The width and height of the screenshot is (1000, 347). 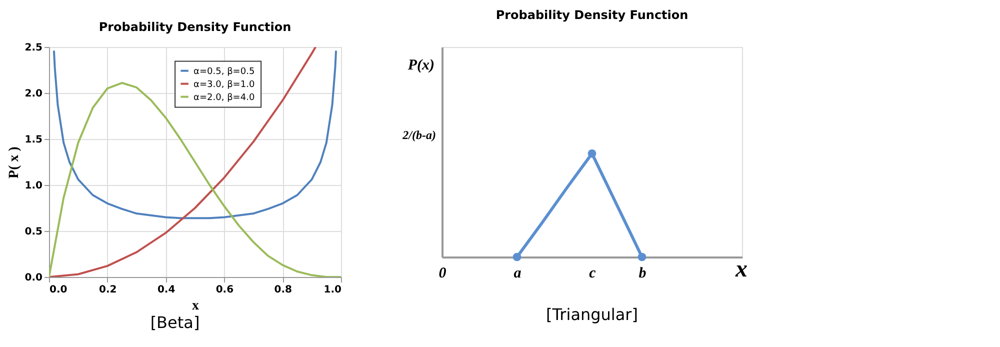 I want to click on x-tick-label: 0.8, so click(x=283, y=290).